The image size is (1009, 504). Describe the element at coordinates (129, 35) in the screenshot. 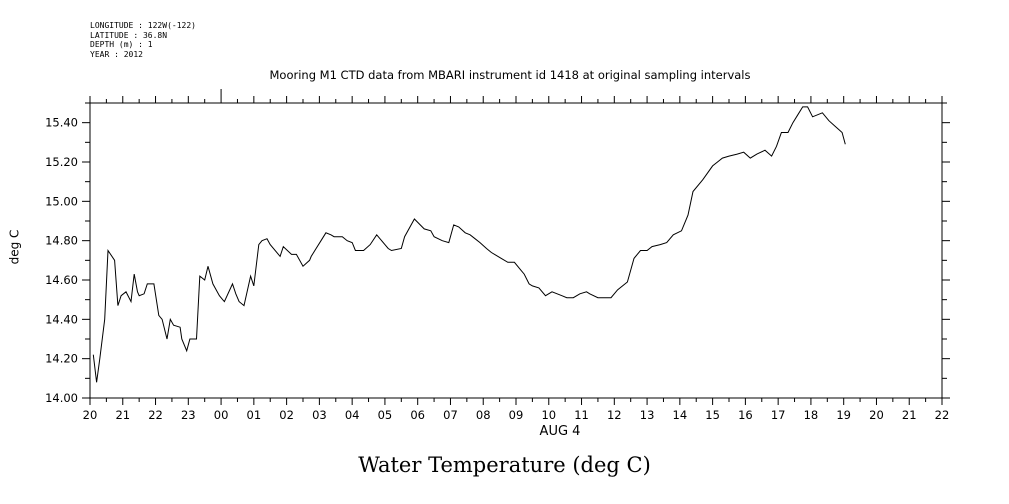

I see `latitude-label: LATITUDE : 36.8N` at that location.